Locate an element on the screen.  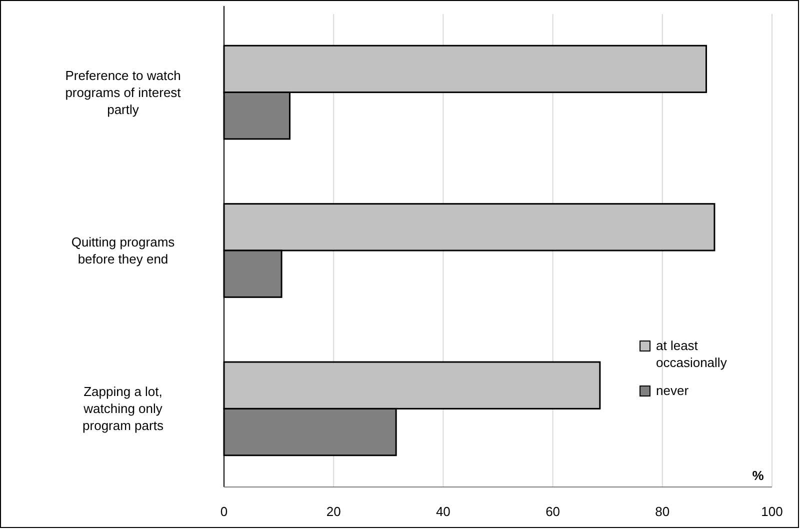
legend-label: never is located at coordinates (673, 390).